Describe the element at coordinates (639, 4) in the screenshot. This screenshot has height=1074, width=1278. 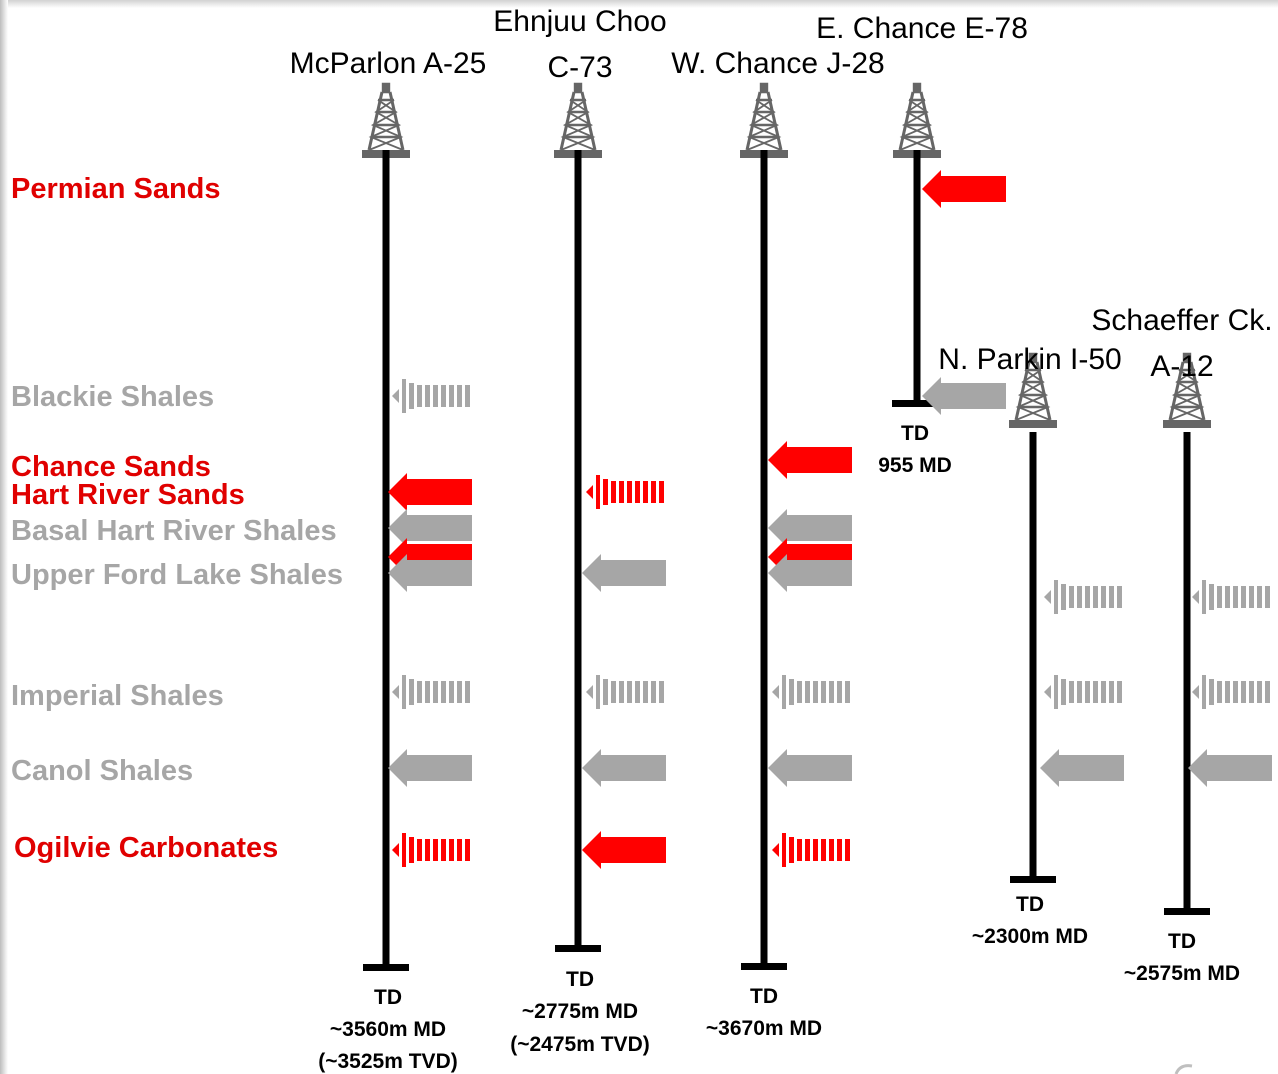
I see `frame-top-shadow` at that location.